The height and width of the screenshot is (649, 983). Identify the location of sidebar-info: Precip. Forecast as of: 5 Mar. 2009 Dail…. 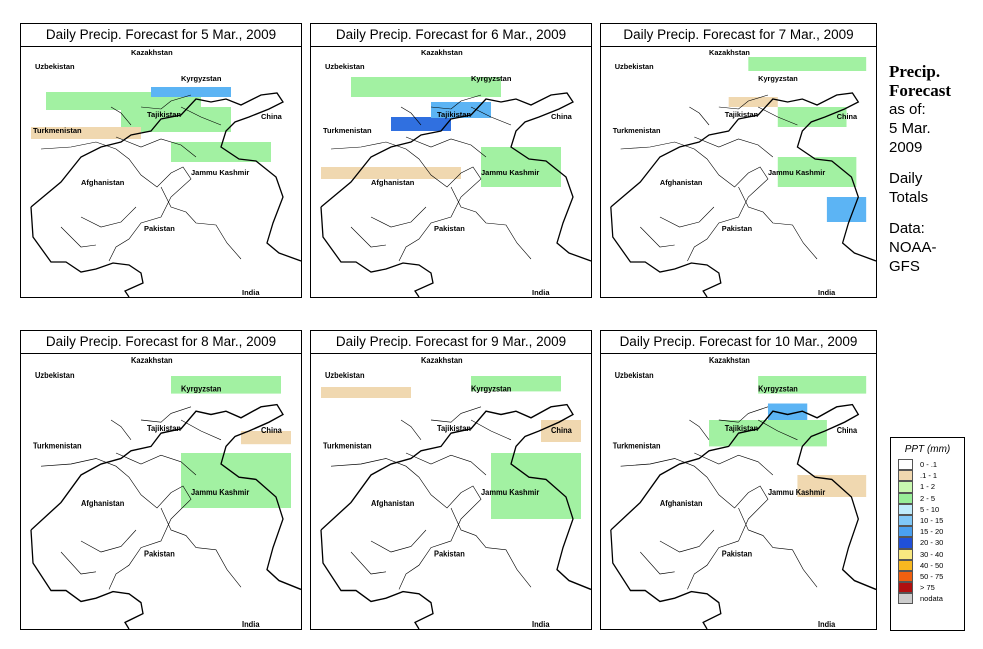
(934, 169).